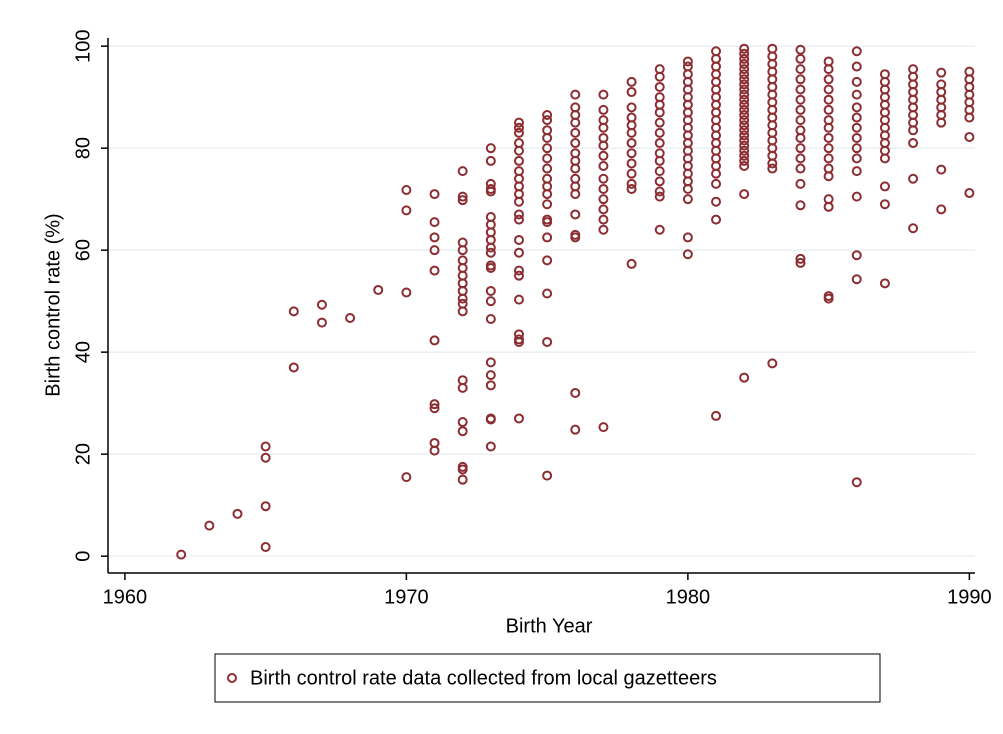 Image resolution: width=1003 pixels, height=734 pixels. Describe the element at coordinates (969, 597) in the screenshot. I see `x-tick-label: 1990` at that location.